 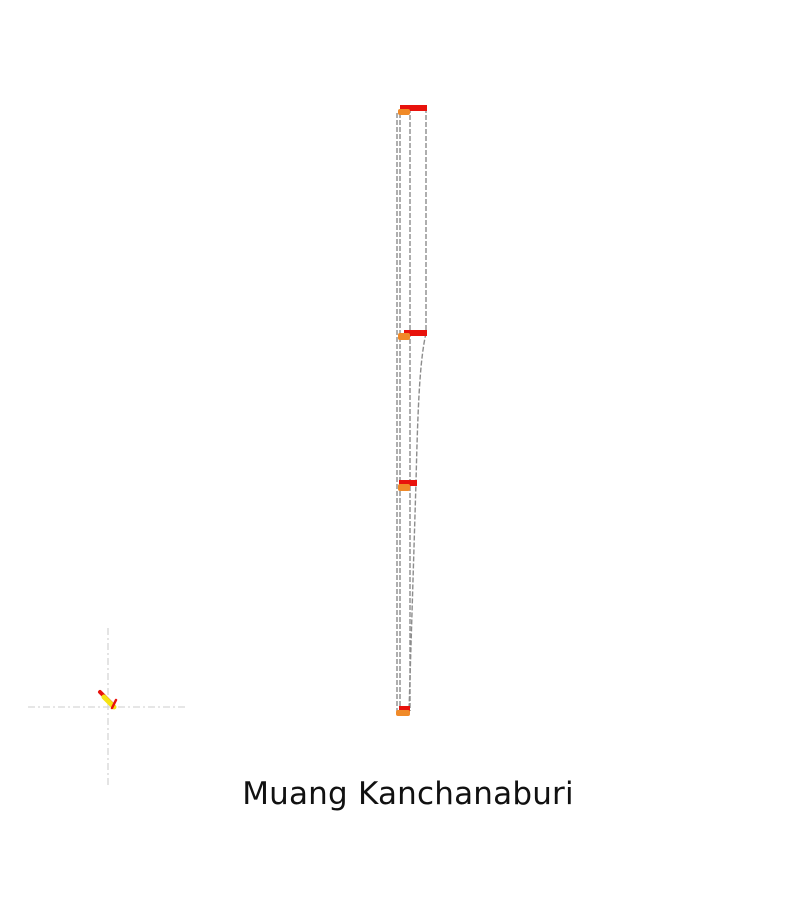 I want to click on station-marker-top, so click(x=412, y=110).